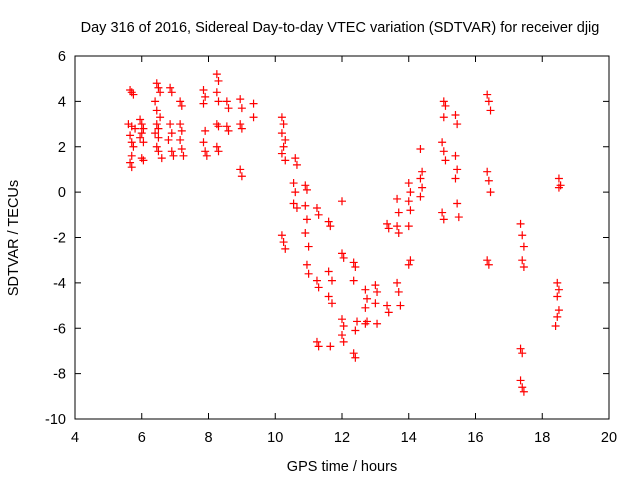 The image size is (640, 480). I want to click on y-axis-label: SDTVAR / TECUs, so click(14, 238).